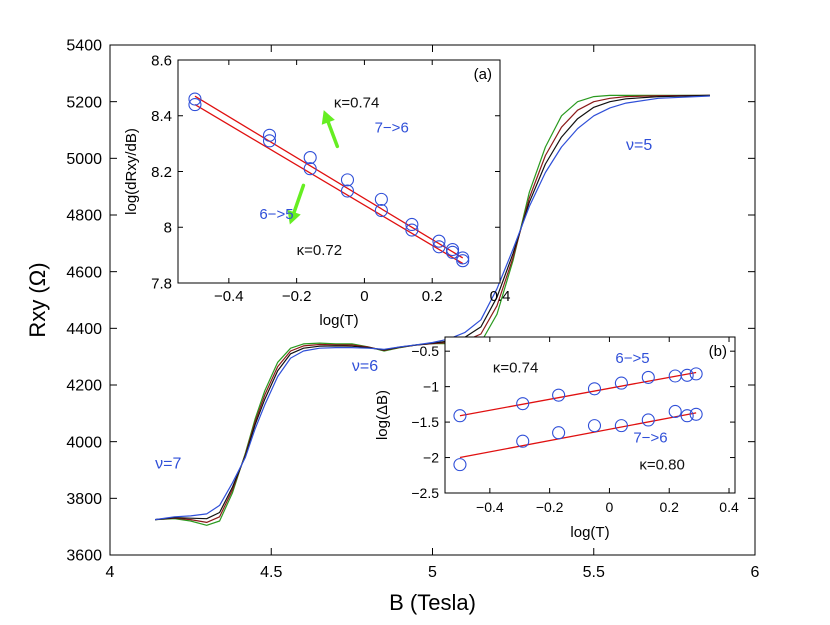 This screenshot has width=830, height=625. I want to click on inset-a-annotation: 6−>5, so click(276, 214).